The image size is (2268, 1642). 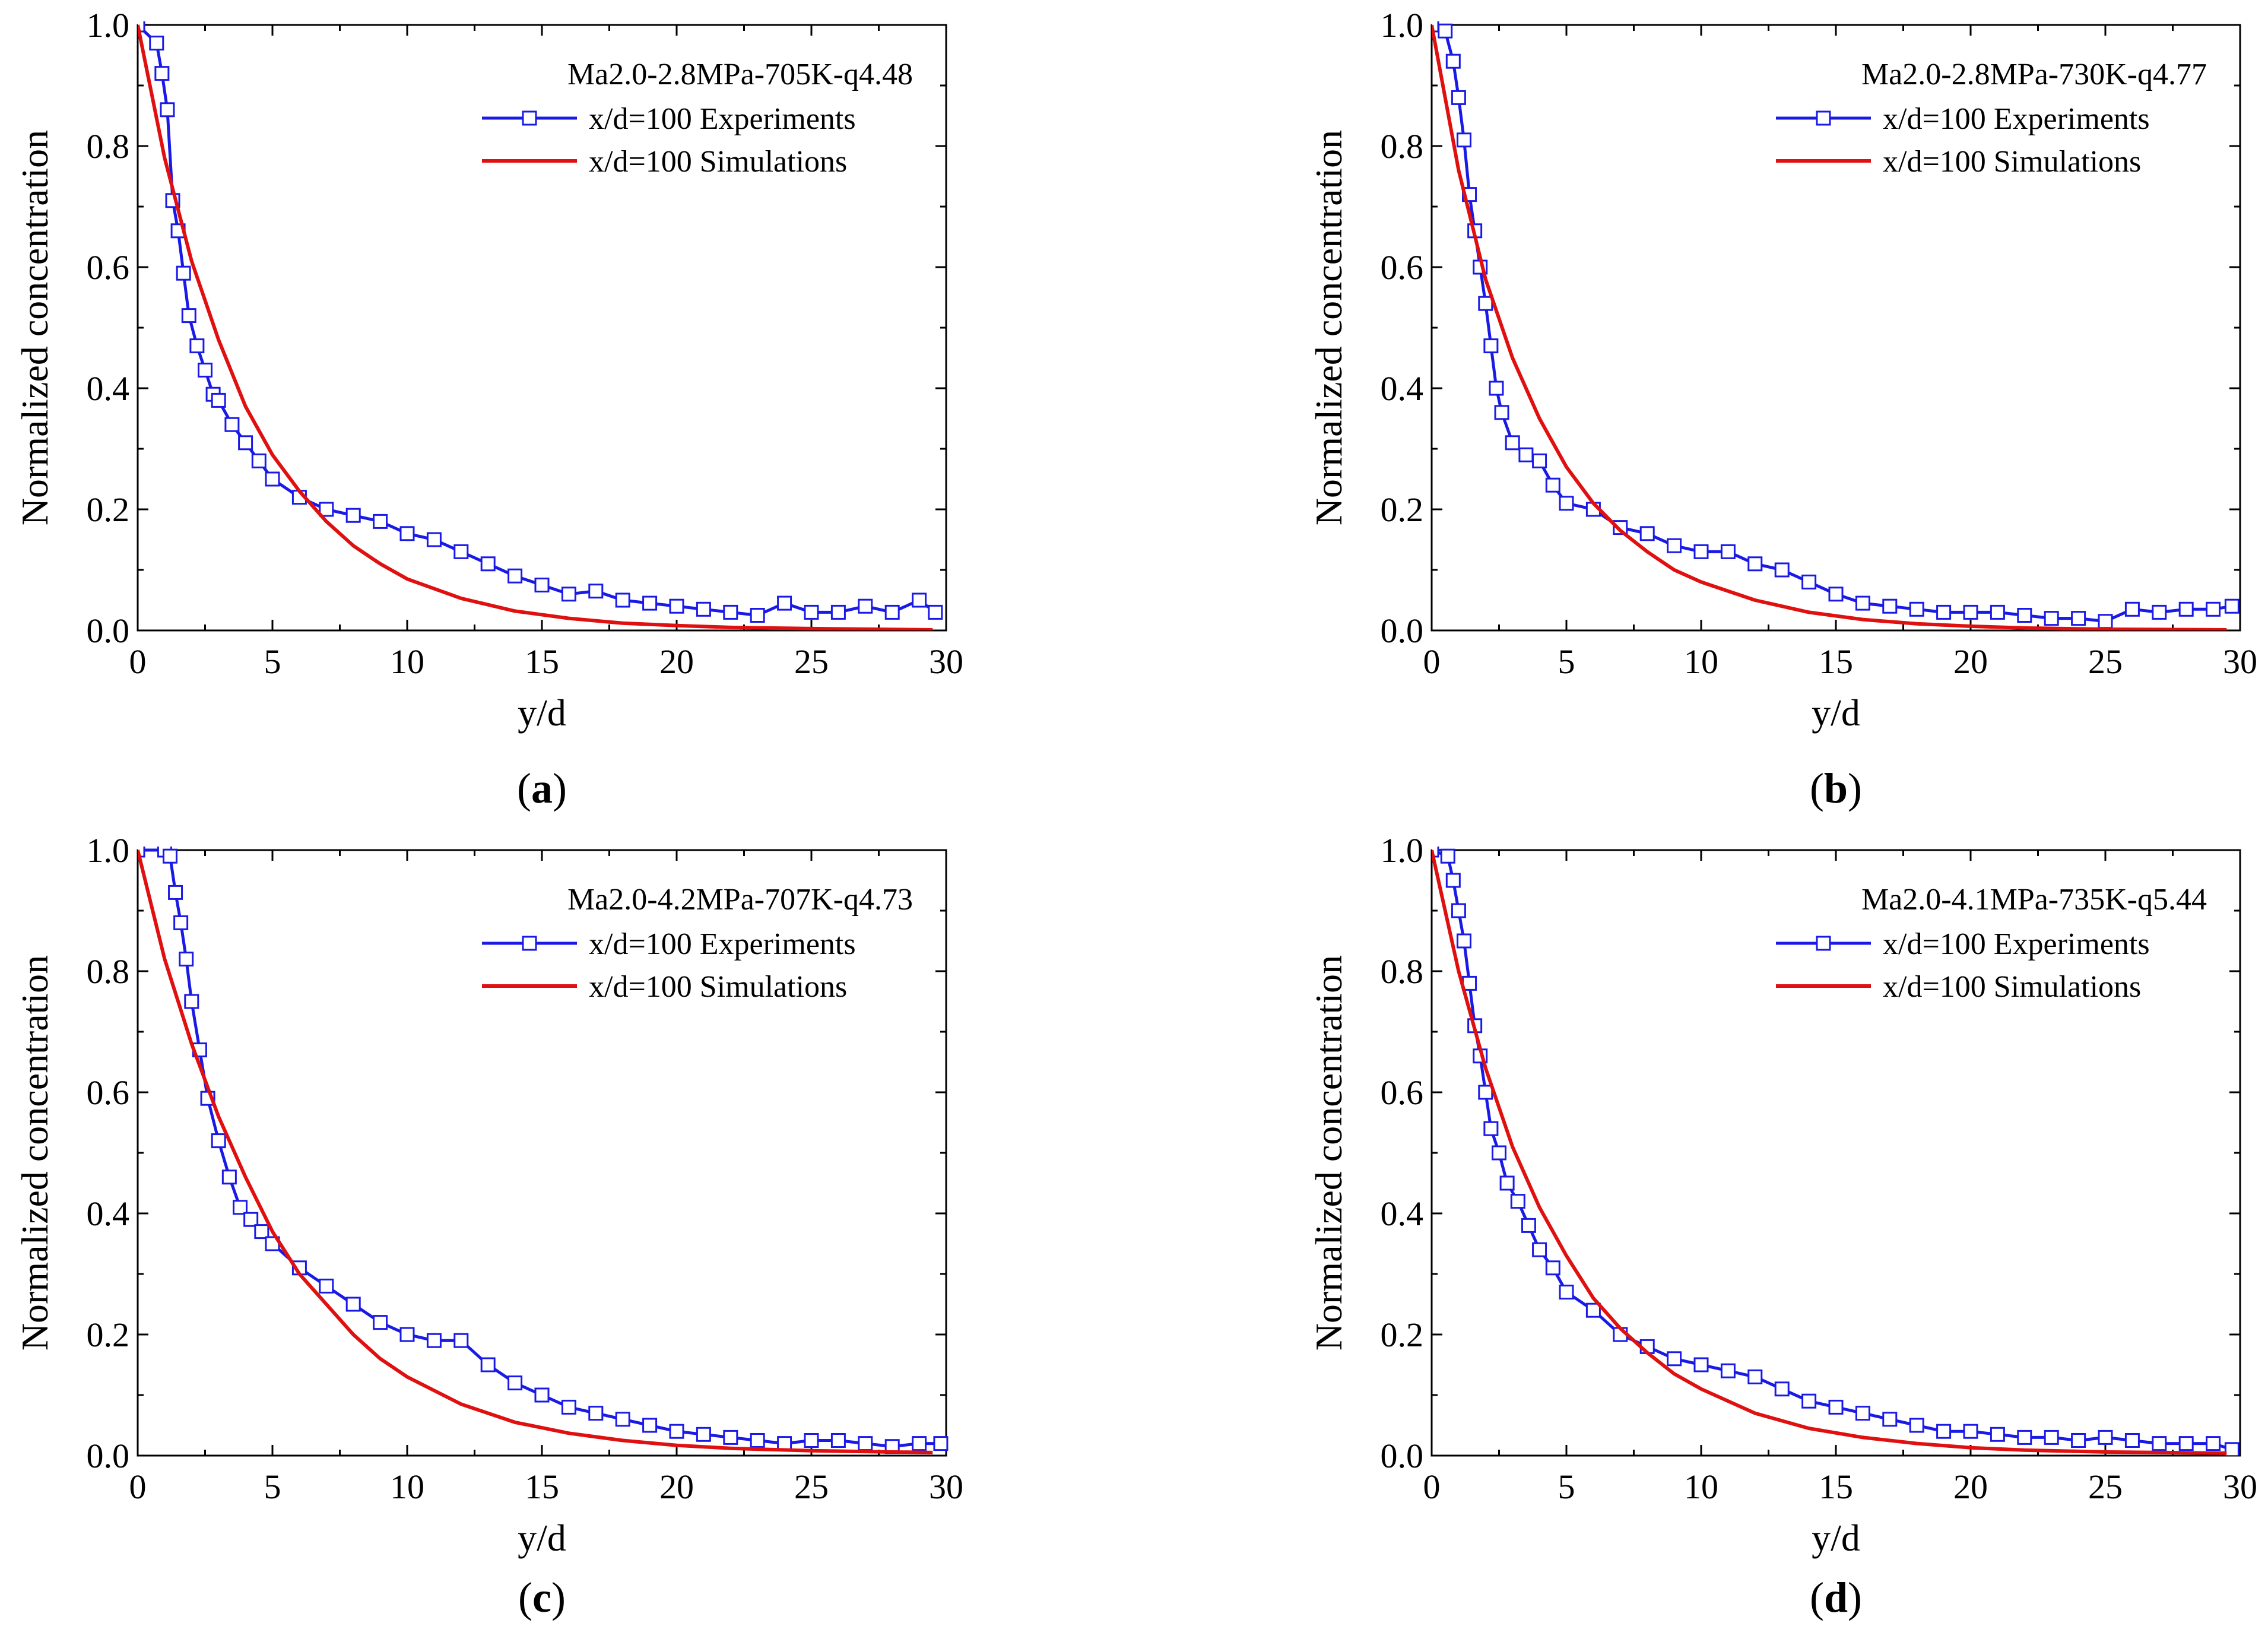 I want to click on panel-caption: (b), so click(x=1836, y=788).